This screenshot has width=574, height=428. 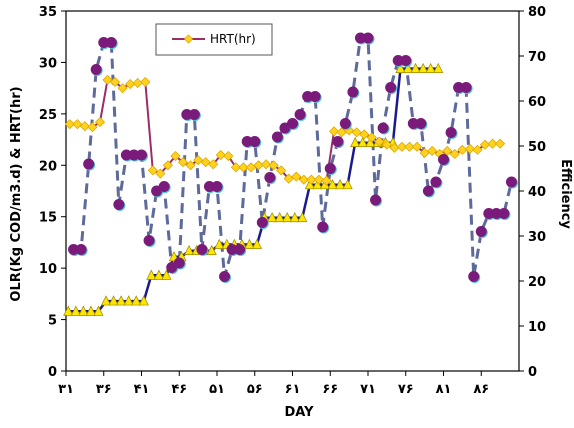 What do you see at coordinates (179, 389) in the screenshot?
I see `x-tick-label: ۴۶` at bounding box center [179, 389].